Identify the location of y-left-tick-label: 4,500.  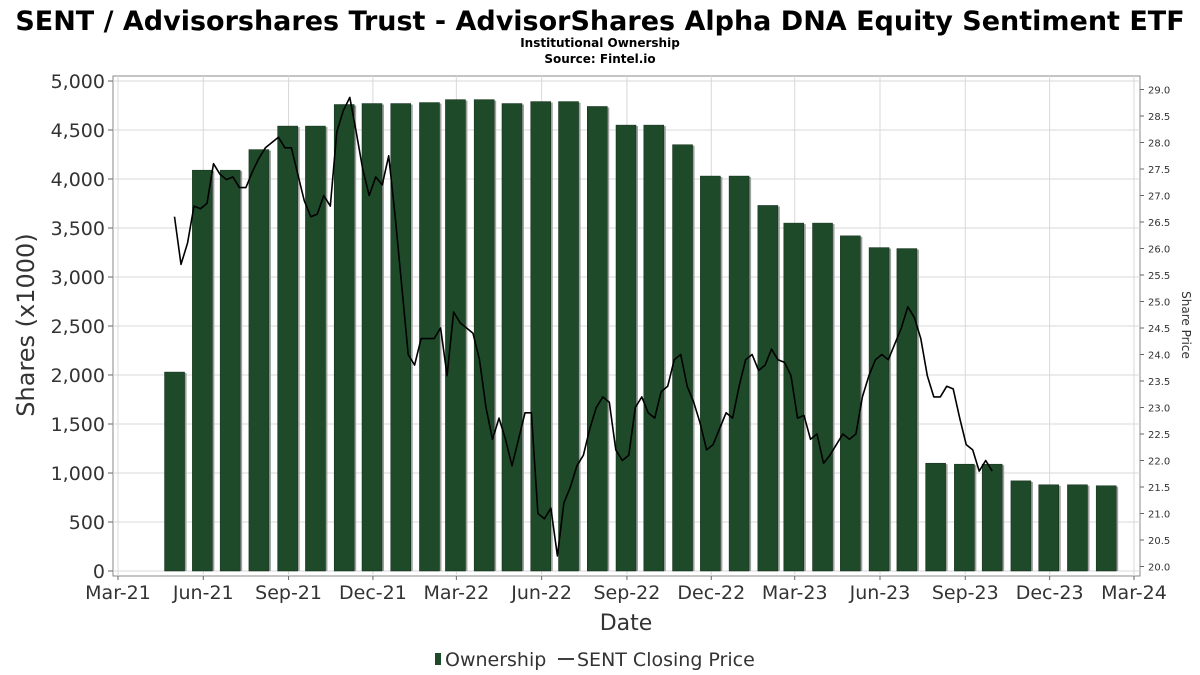
(78, 131).